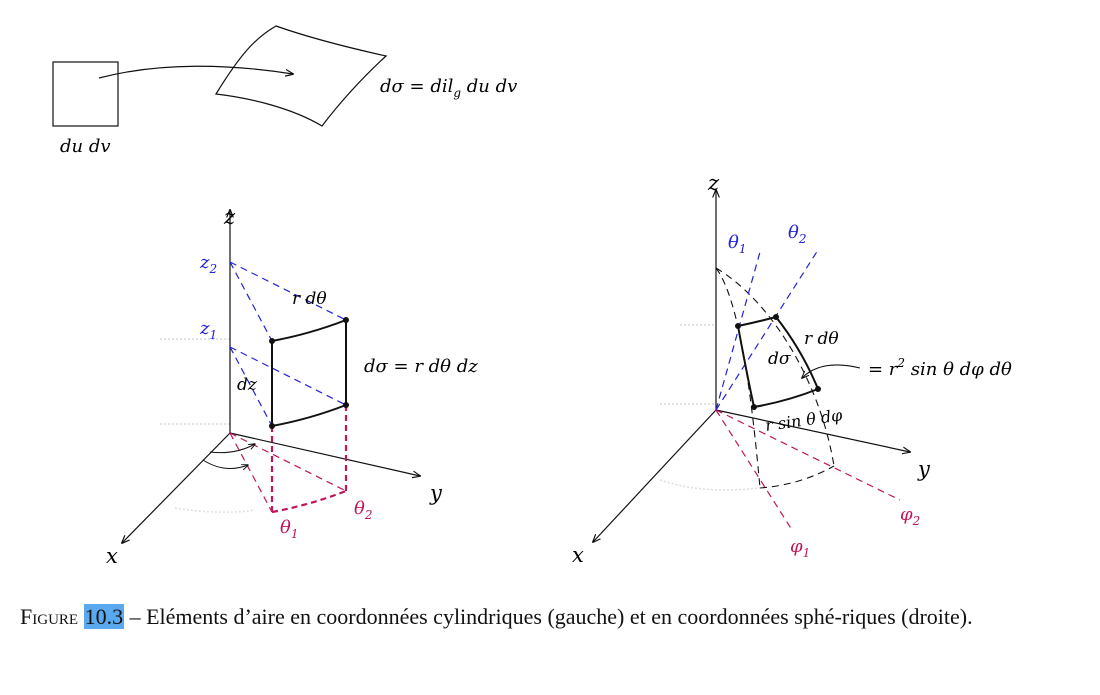  I want to click on patch-bottom-edge, so click(786, 398).